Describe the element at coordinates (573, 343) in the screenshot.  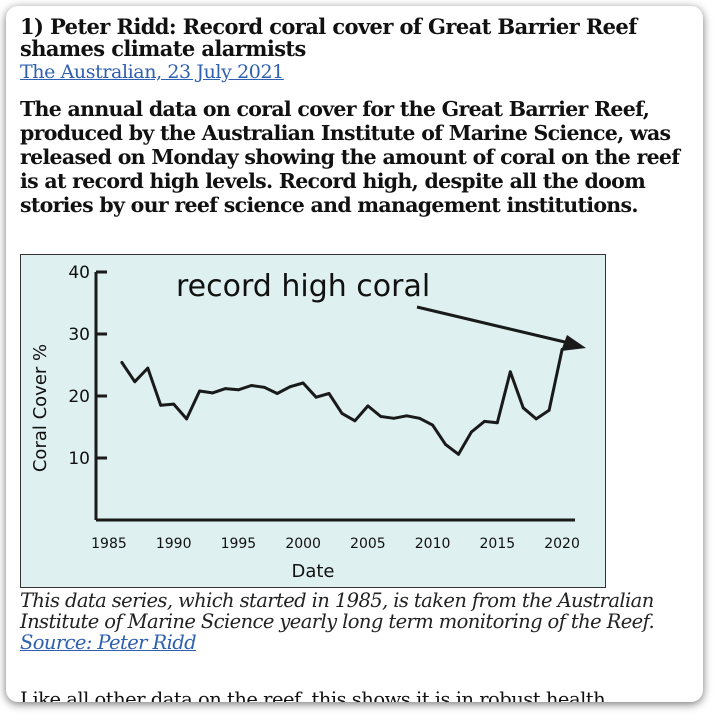
I see `arrow-head-icon` at that location.